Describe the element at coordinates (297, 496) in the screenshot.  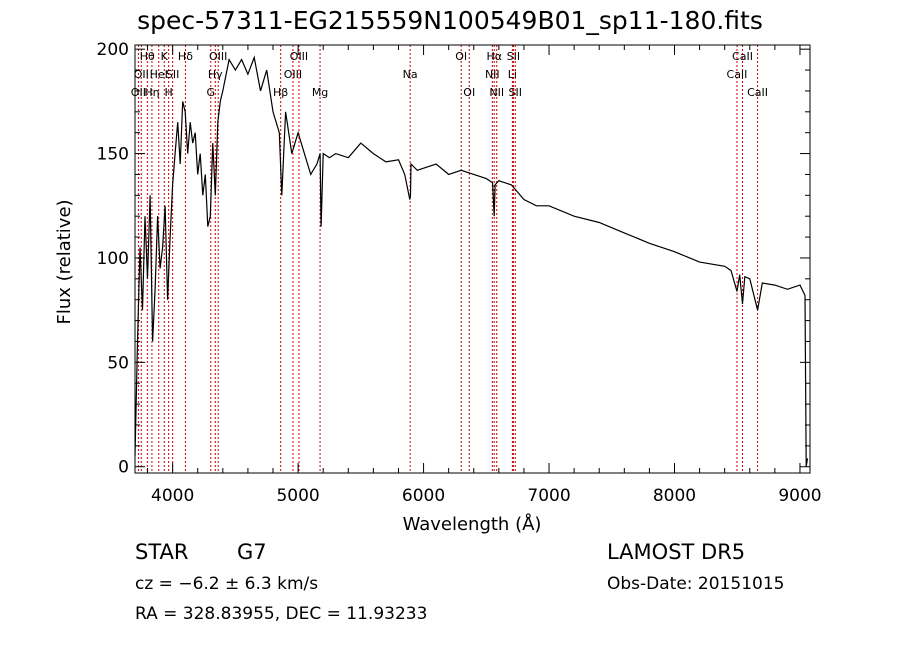
I see `x-tick-label: 5000` at that location.